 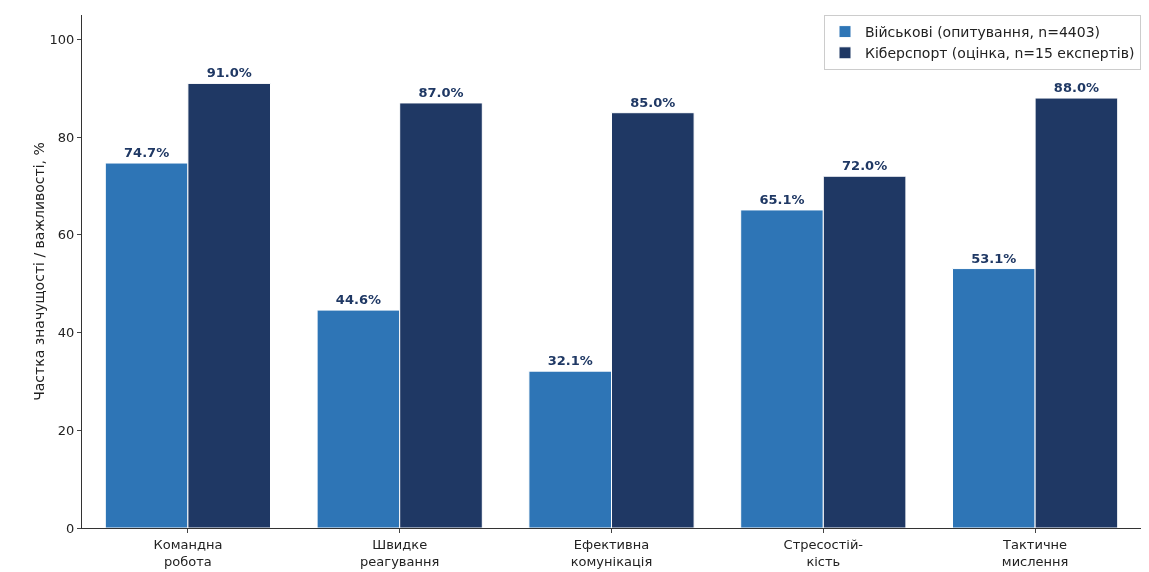 What do you see at coordinates (39, 271) in the screenshot?
I see `y-axis-title: Частка значущості / важливості, %` at bounding box center [39, 271].